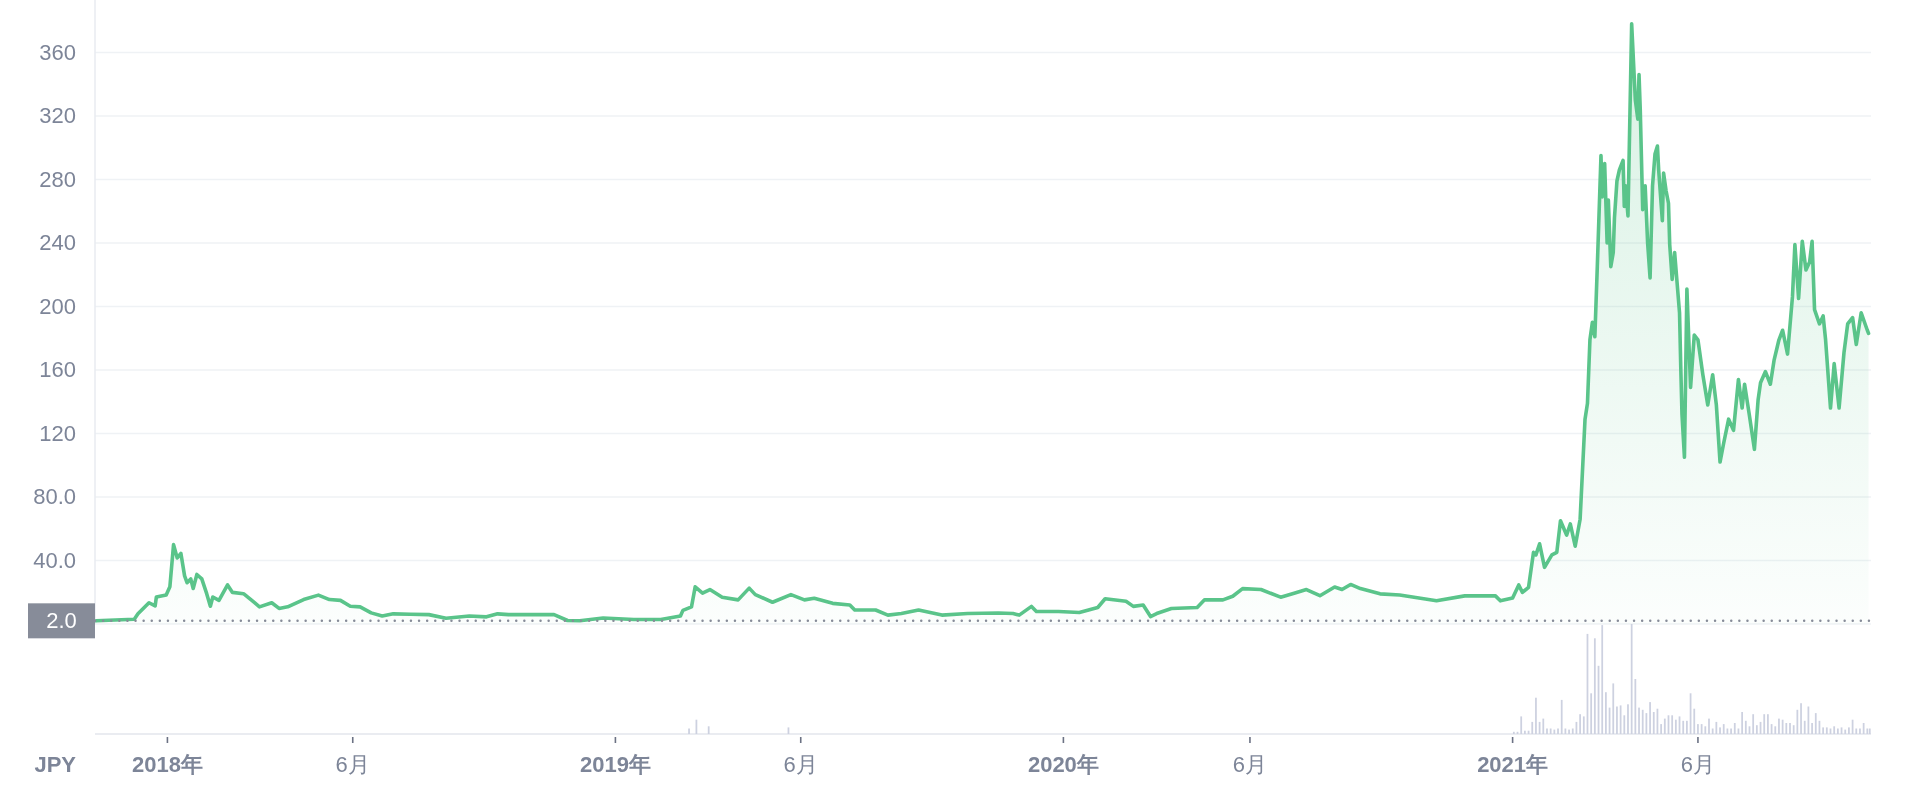 The image size is (1906, 788). What do you see at coordinates (1063, 764) in the screenshot?
I see `x-tick-label: 2020年` at bounding box center [1063, 764].